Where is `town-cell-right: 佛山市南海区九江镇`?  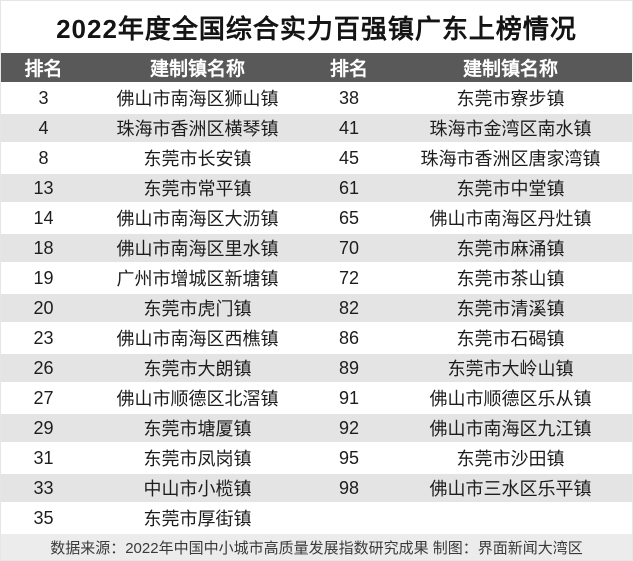 town-cell-right: 佛山市南海区九江镇 is located at coordinates (510, 429).